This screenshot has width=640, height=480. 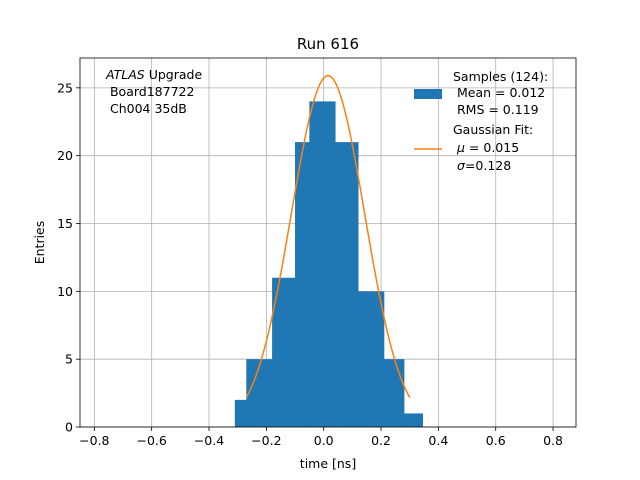 I want to click on legend-samples-swatch, so click(x=428, y=94).